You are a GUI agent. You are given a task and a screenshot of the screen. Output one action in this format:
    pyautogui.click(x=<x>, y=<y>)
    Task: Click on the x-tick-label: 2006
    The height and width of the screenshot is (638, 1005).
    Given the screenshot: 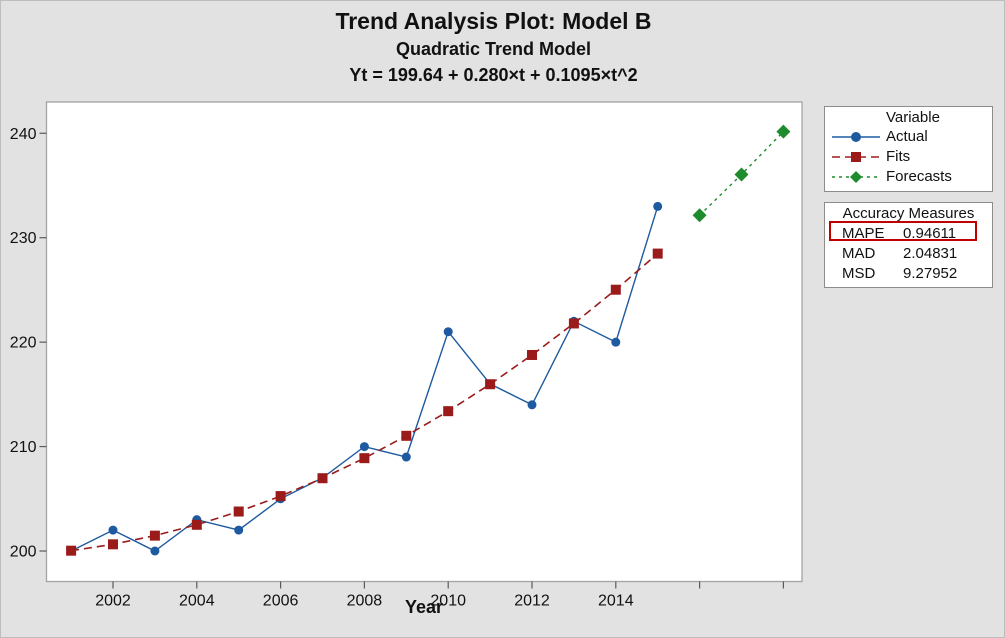 What is the action you would take?
    pyautogui.click(x=281, y=601)
    